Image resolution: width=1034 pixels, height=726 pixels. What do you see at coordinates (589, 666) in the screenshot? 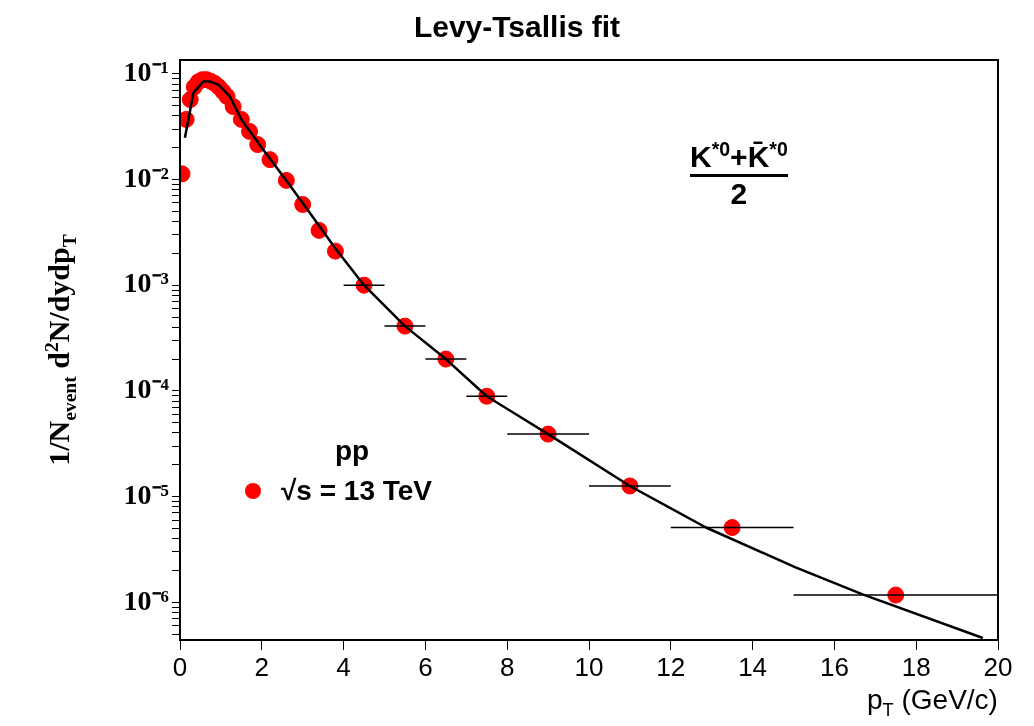
I see `x-tick-label: 10` at bounding box center [589, 666].